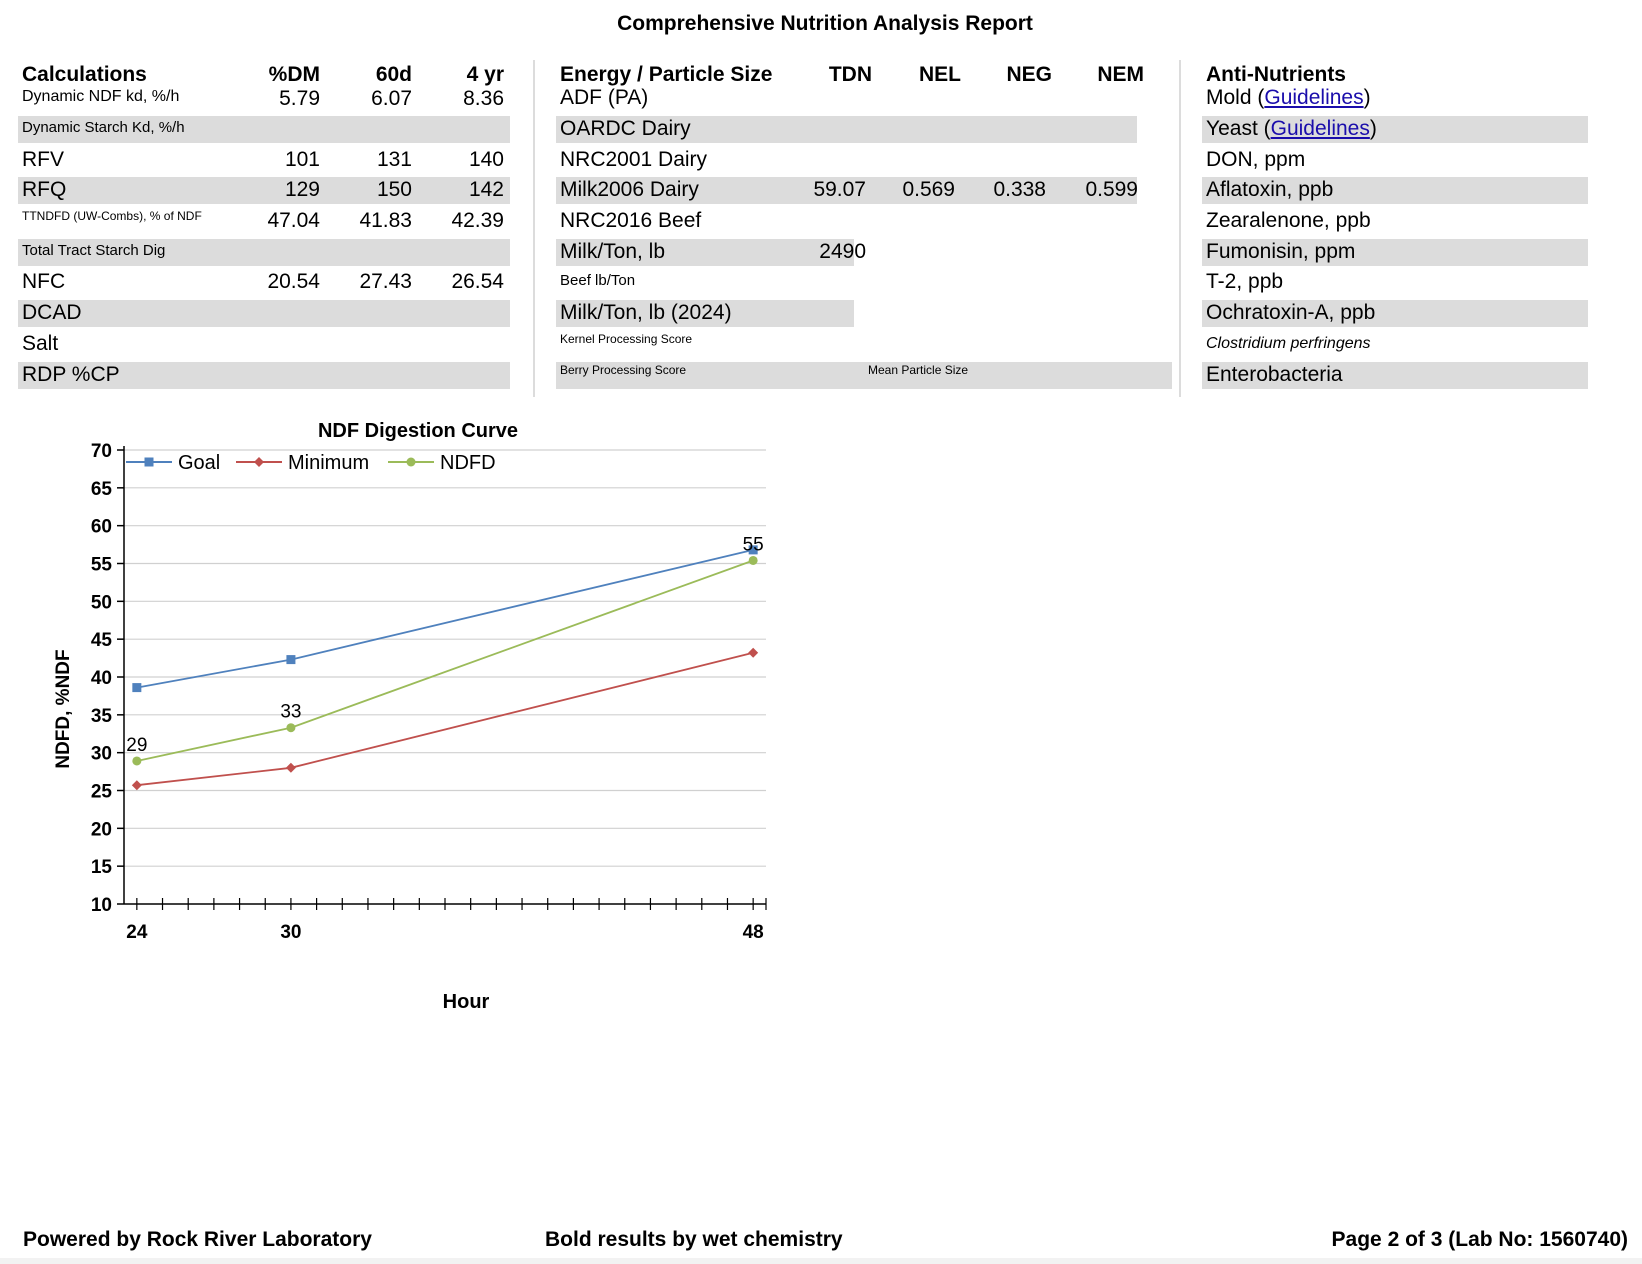 Image resolution: width=1642 pixels, height=1264 pixels. Describe the element at coordinates (634, 159) in the screenshot. I see `energy-row-label: NRC2001 Dairy` at that location.